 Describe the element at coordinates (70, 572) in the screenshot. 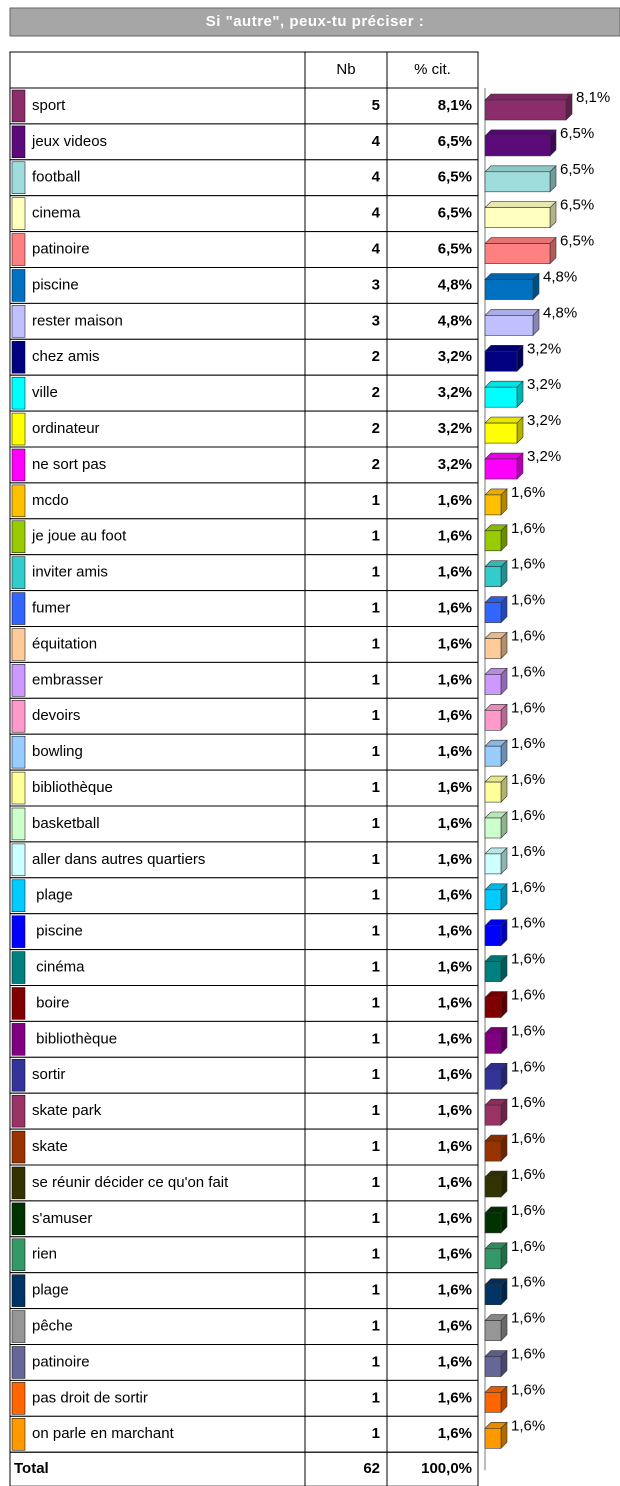

I see `category-label: inviter amis` at that location.